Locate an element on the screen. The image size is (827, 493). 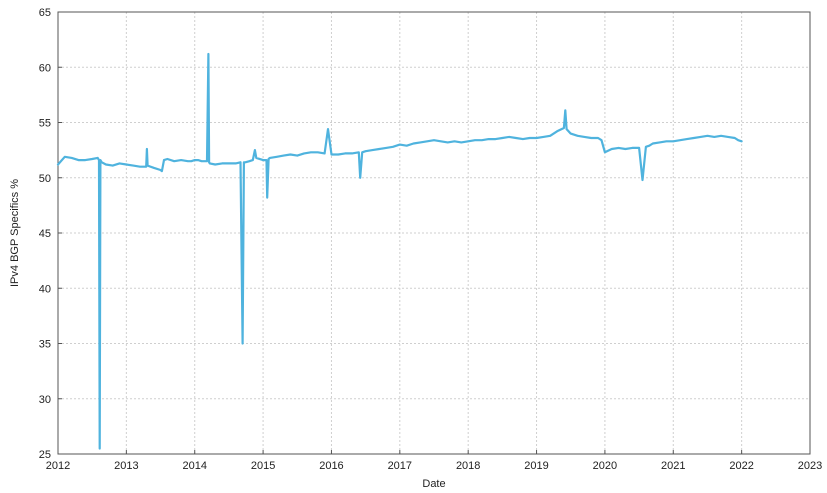
y-tick-label: 60 is located at coordinates (45, 68).